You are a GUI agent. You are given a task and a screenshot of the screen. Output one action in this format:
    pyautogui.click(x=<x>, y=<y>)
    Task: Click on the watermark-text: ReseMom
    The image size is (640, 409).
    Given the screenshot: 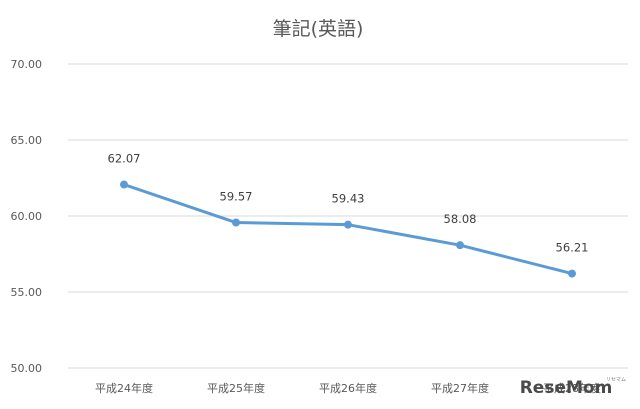 What is the action you would take?
    pyautogui.click(x=566, y=388)
    